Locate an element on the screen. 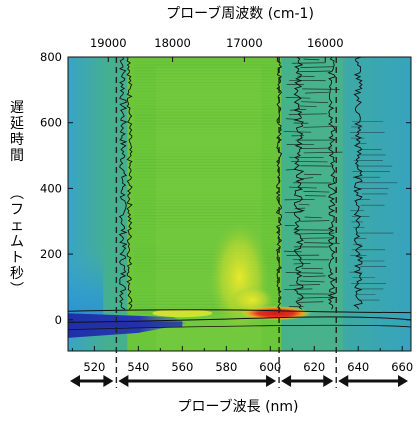 The width and height of the screenshot is (420, 425). x-tick-label: 580 is located at coordinates (226, 367).